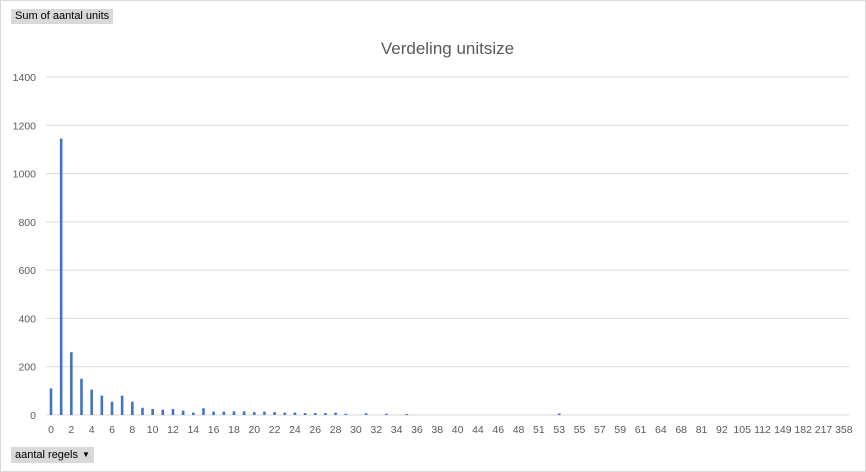 Image resolution: width=866 pixels, height=472 pixels. Describe the element at coordinates (803, 430) in the screenshot. I see `x-tick-label: 182` at that location.